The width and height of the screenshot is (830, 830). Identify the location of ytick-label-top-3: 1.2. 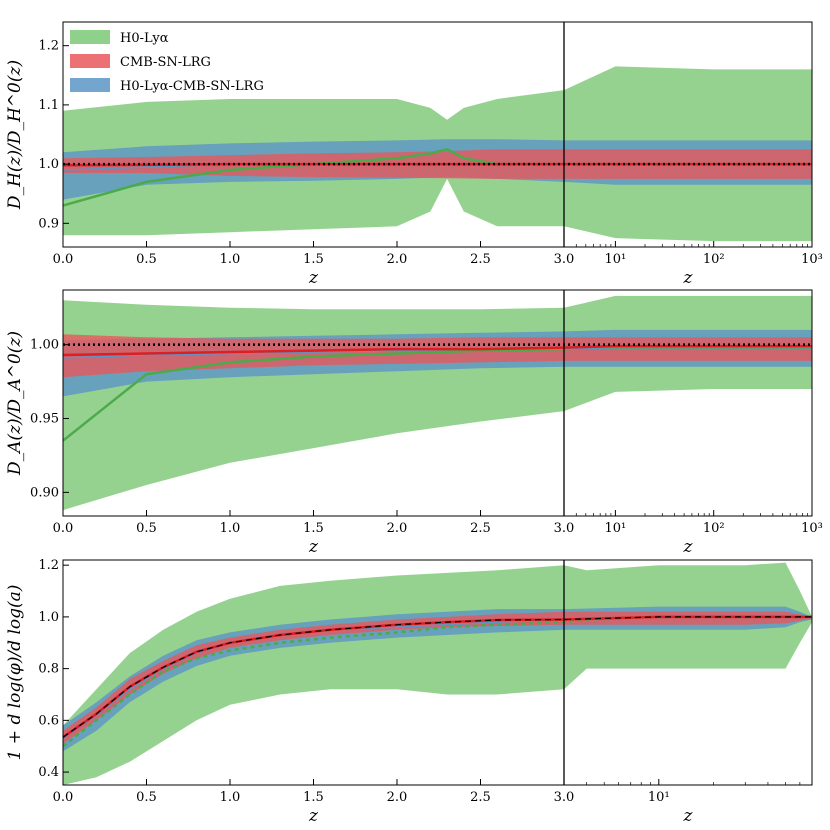
(48, 46).